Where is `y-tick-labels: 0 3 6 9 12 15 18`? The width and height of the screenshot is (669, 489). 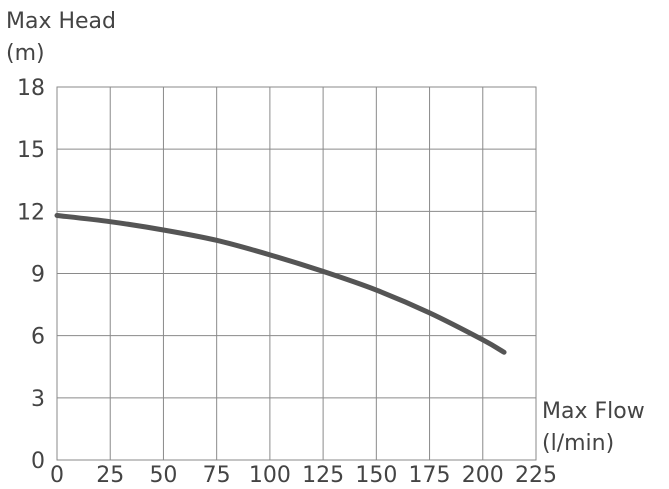 y-tick-labels: 0 3 6 9 12 15 18 is located at coordinates (31, 275).